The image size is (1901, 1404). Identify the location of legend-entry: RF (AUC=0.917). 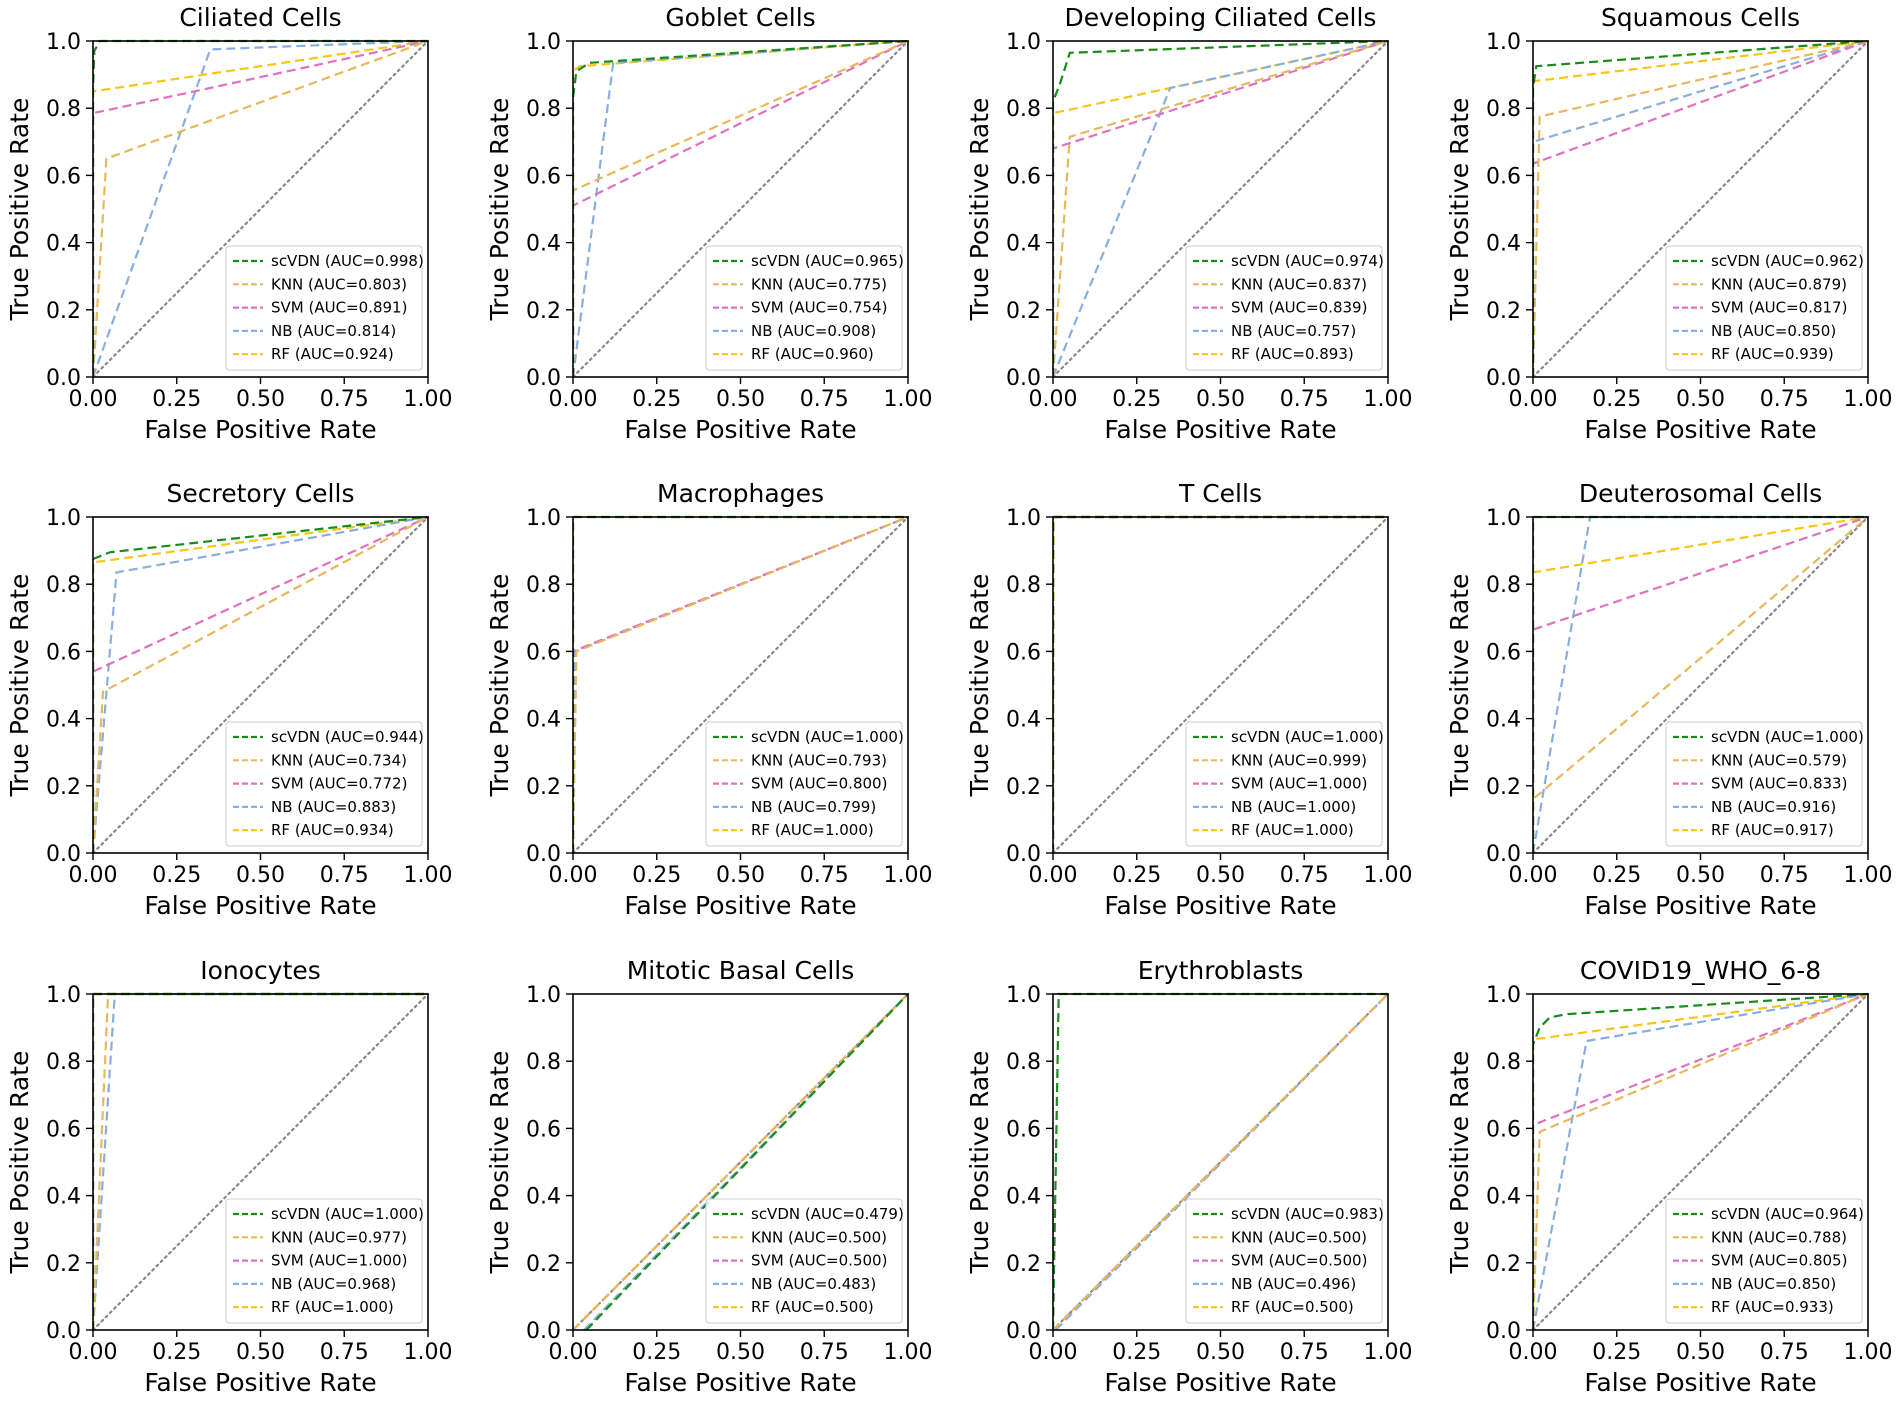
(1772, 830).